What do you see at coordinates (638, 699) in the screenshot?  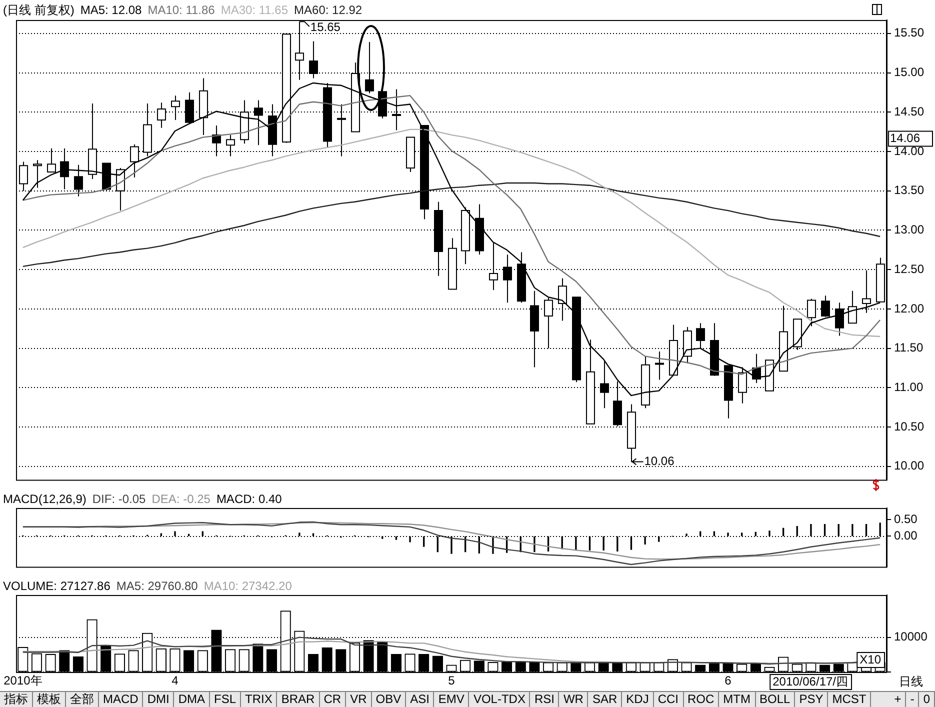 I see `text: KDJ` at bounding box center [638, 699].